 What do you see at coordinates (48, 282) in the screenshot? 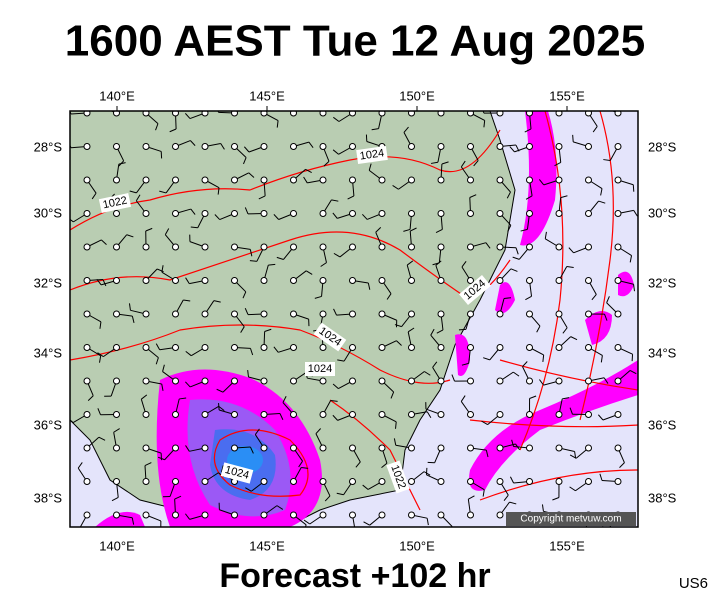
I see `y-tick-label: 32°S` at bounding box center [48, 282].